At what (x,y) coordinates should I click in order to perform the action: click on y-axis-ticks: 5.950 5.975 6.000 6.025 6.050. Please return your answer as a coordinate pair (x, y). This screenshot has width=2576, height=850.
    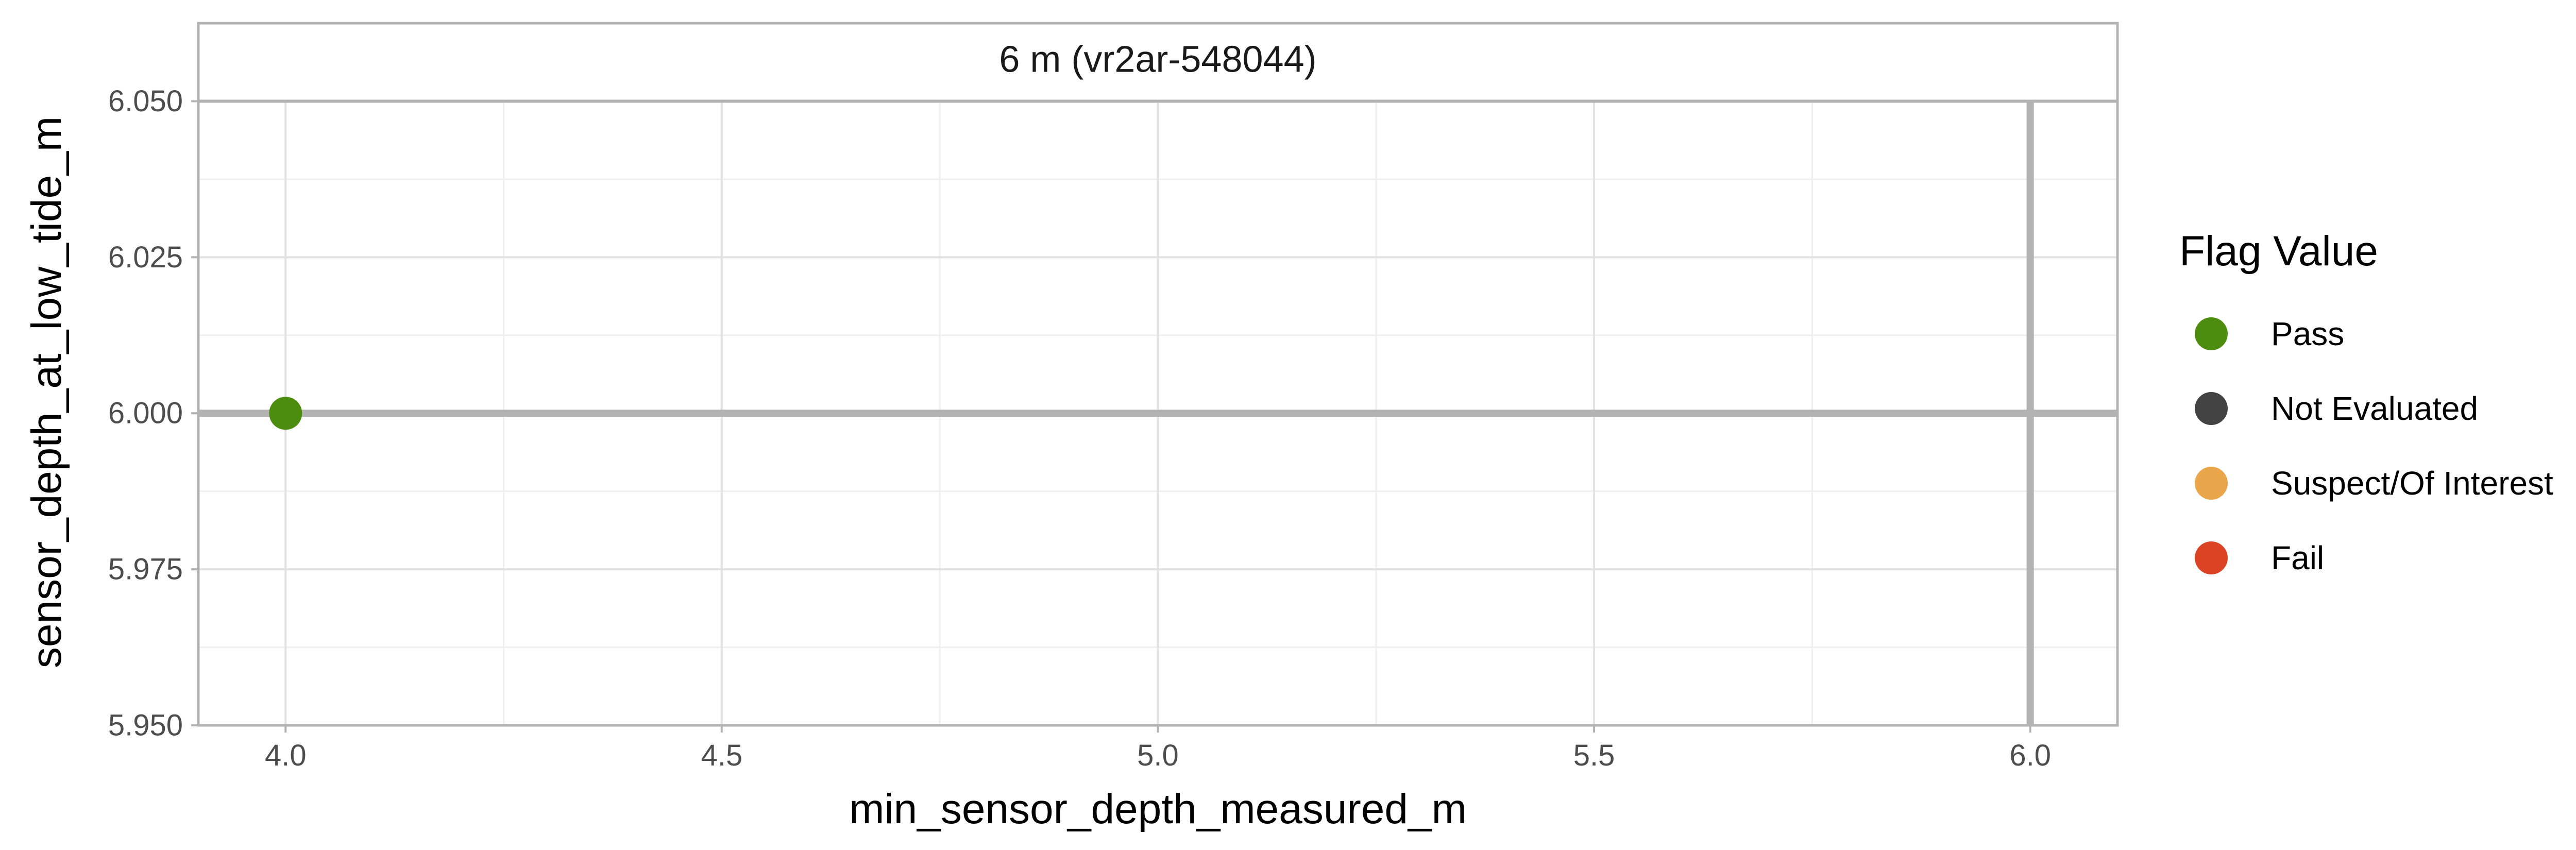
    Looking at the image, I should click on (153, 413).